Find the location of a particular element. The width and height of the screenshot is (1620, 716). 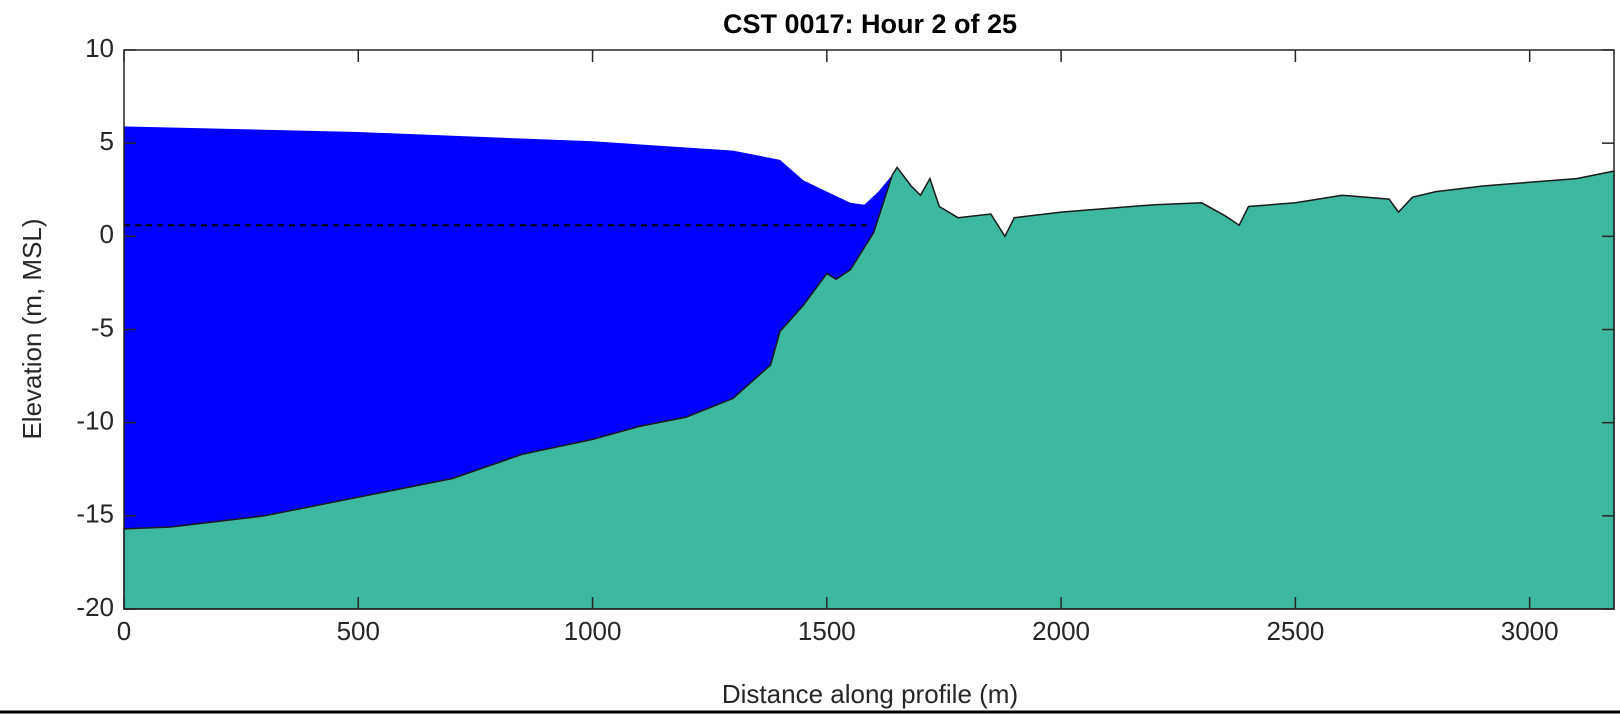

y-tick-label: 0 is located at coordinates (107, 234).